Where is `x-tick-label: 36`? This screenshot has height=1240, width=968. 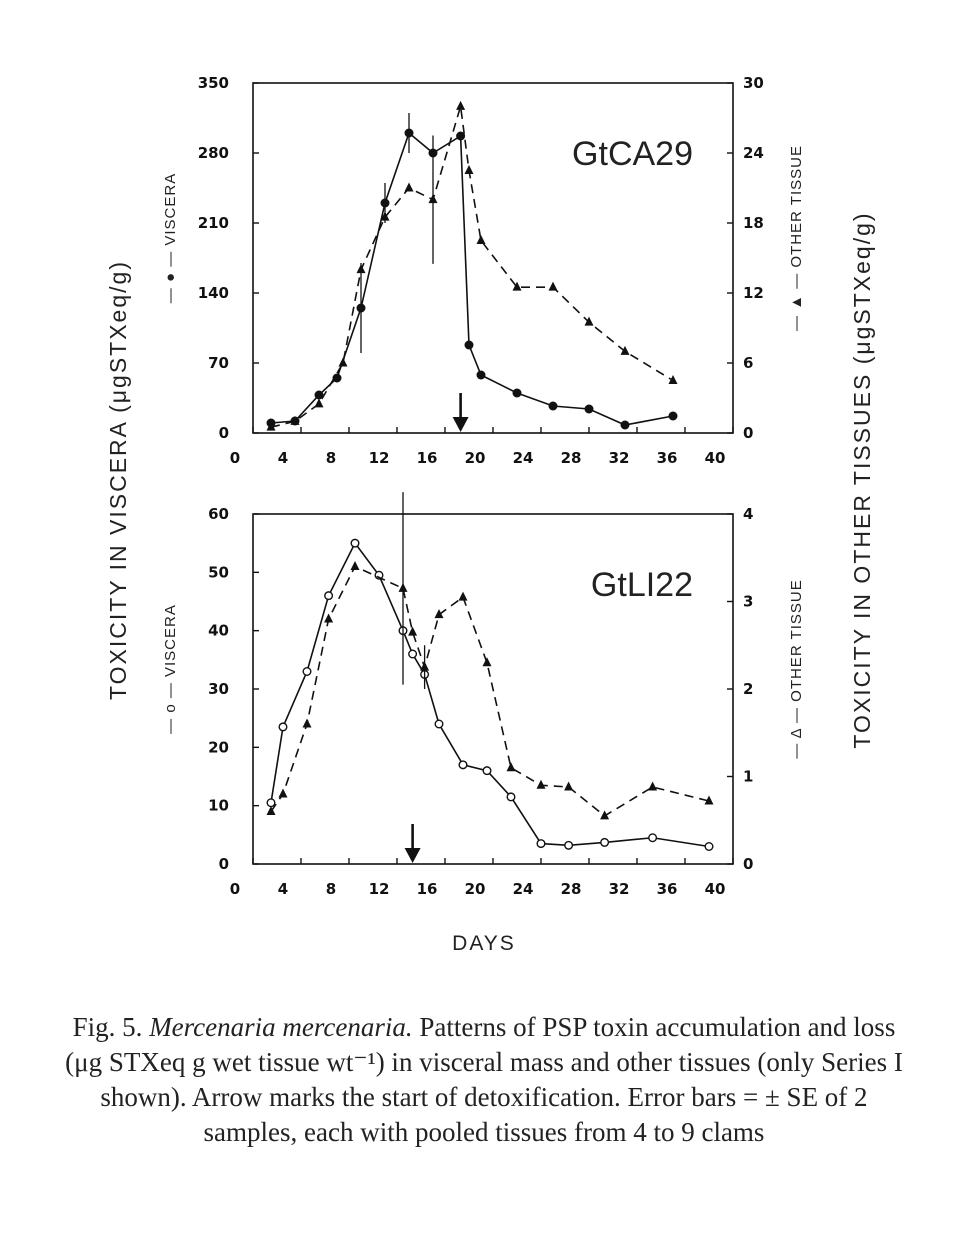 x-tick-label: 36 is located at coordinates (667, 889).